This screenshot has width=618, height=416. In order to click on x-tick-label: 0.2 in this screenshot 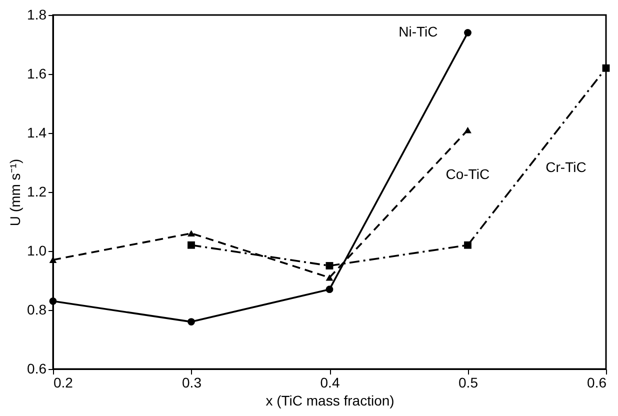, I will do `click(64, 382)`.